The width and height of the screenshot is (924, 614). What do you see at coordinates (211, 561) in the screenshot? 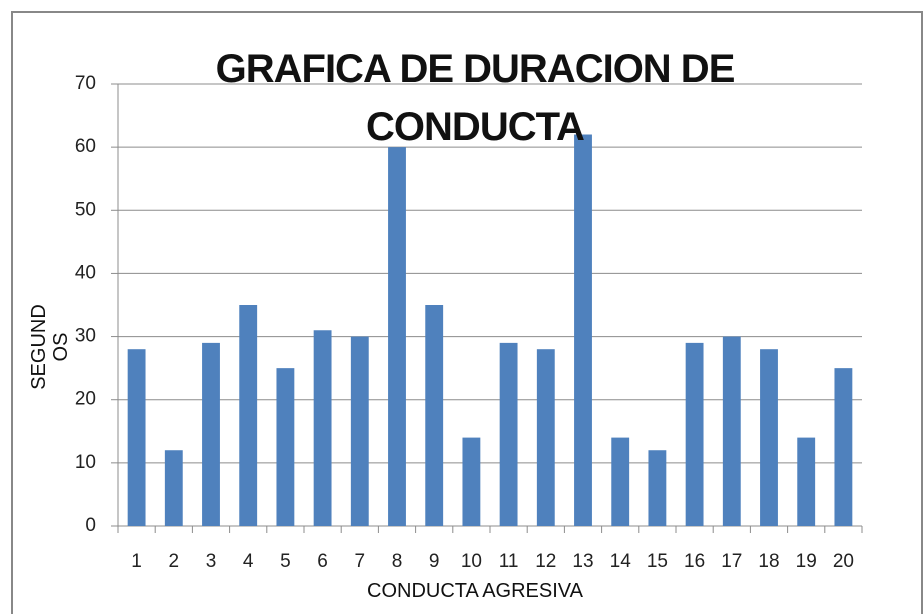
I see `x-tick-label: 3` at bounding box center [211, 561].